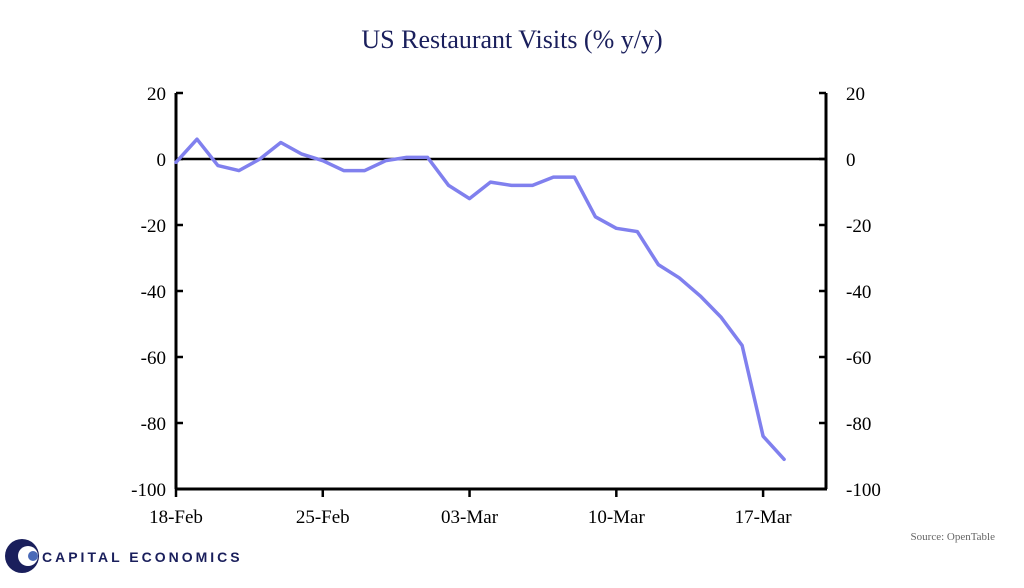 Image resolution: width=1024 pixels, height=588 pixels. I want to click on capital-economics-logo: CAPITAL ECONOMICS, so click(124, 556).